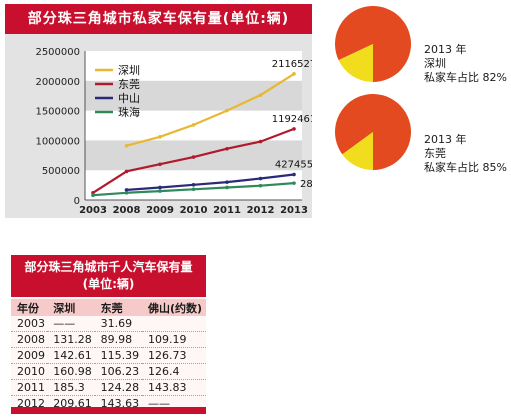 This screenshot has height=417, width=511. I want to click on y-tick-label: 2500000, so click(57, 52).